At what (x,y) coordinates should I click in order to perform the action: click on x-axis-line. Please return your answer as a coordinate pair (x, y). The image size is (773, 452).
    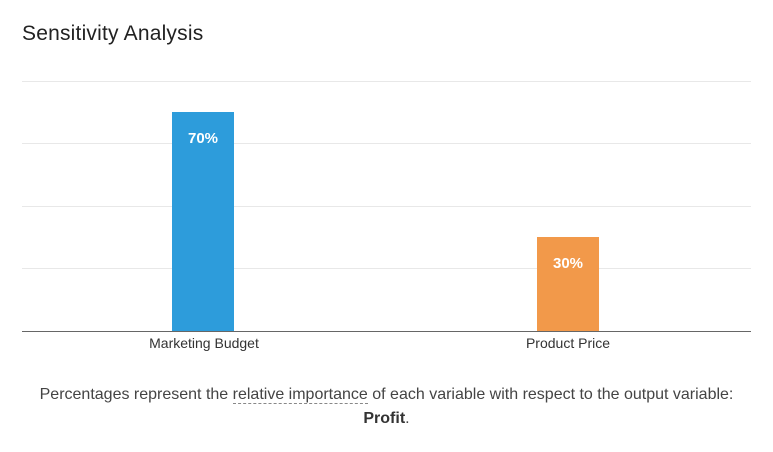
    Looking at the image, I should click on (386, 331).